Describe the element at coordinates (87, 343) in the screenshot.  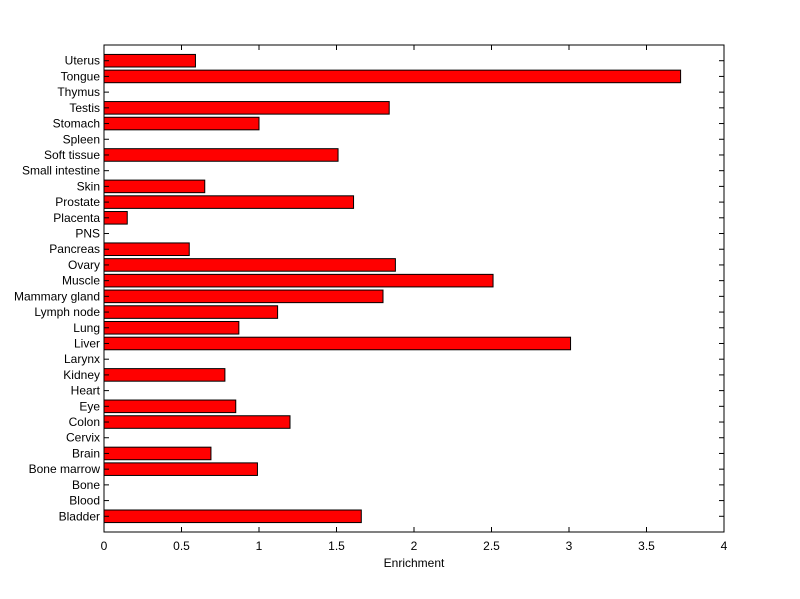
I see `y-tick-label-liver: Liver` at that location.